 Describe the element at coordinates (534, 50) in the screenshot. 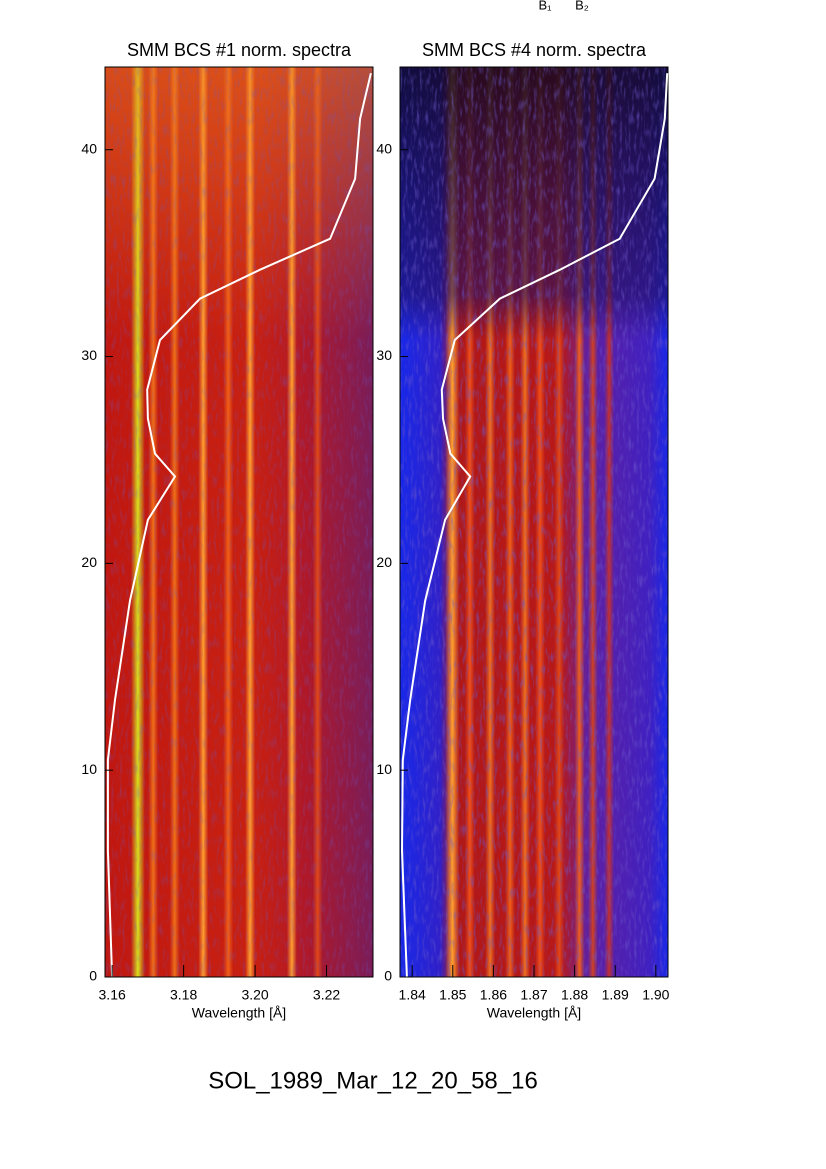

I see `panel-title: SMM BCS #4 norm. spectra` at that location.